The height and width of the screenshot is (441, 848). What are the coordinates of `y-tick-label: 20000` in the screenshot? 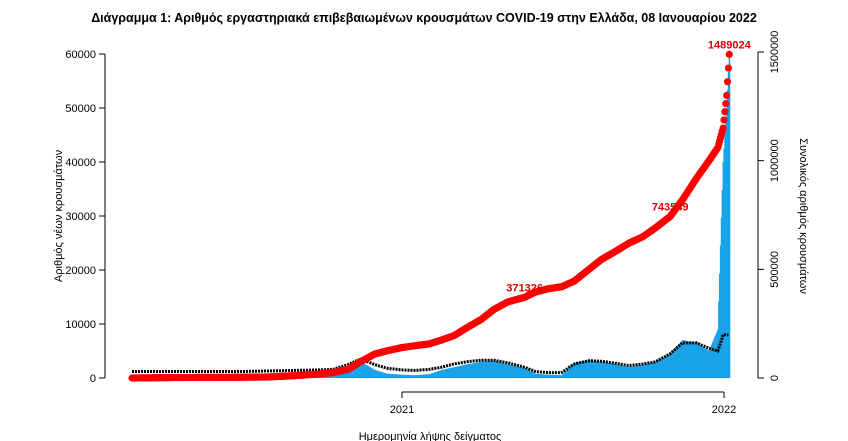 It's located at (80, 271).